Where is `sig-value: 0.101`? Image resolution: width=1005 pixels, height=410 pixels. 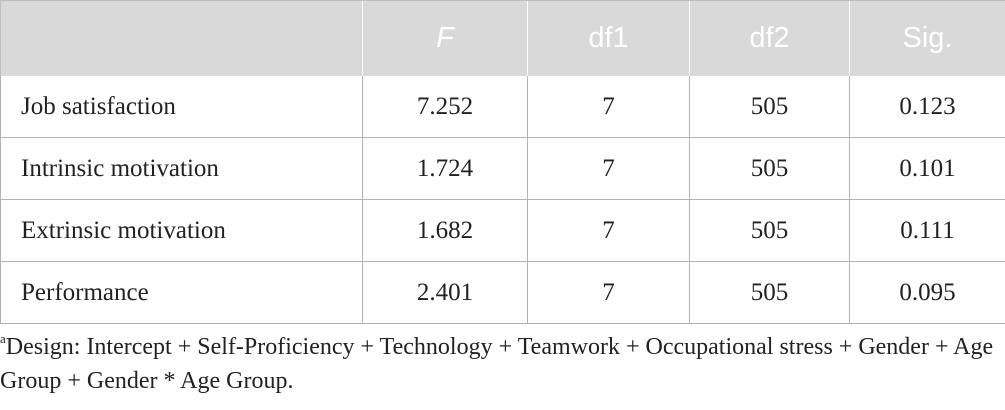 sig-value: 0.101 is located at coordinates (927, 168).